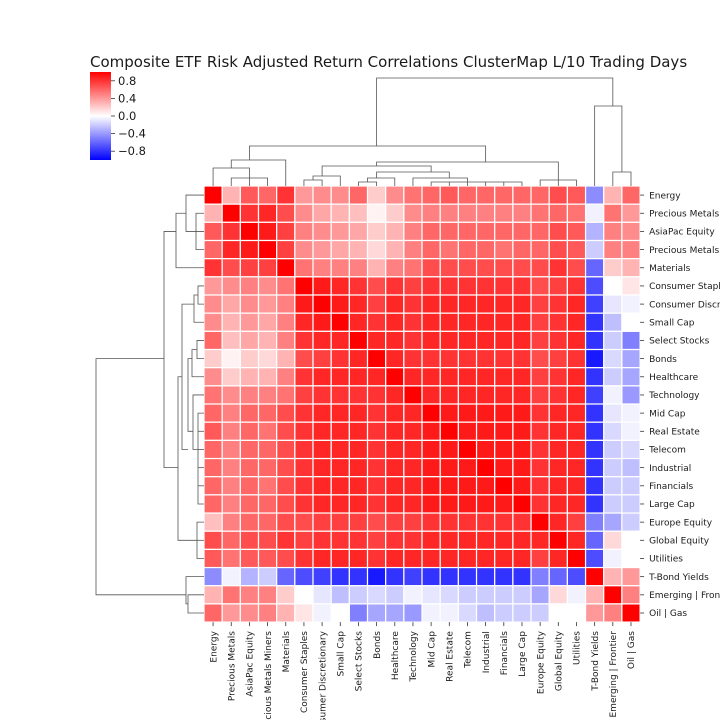  Describe the element at coordinates (682, 233) in the screenshot. I see `row-label: AsiaPac Equity` at that location.